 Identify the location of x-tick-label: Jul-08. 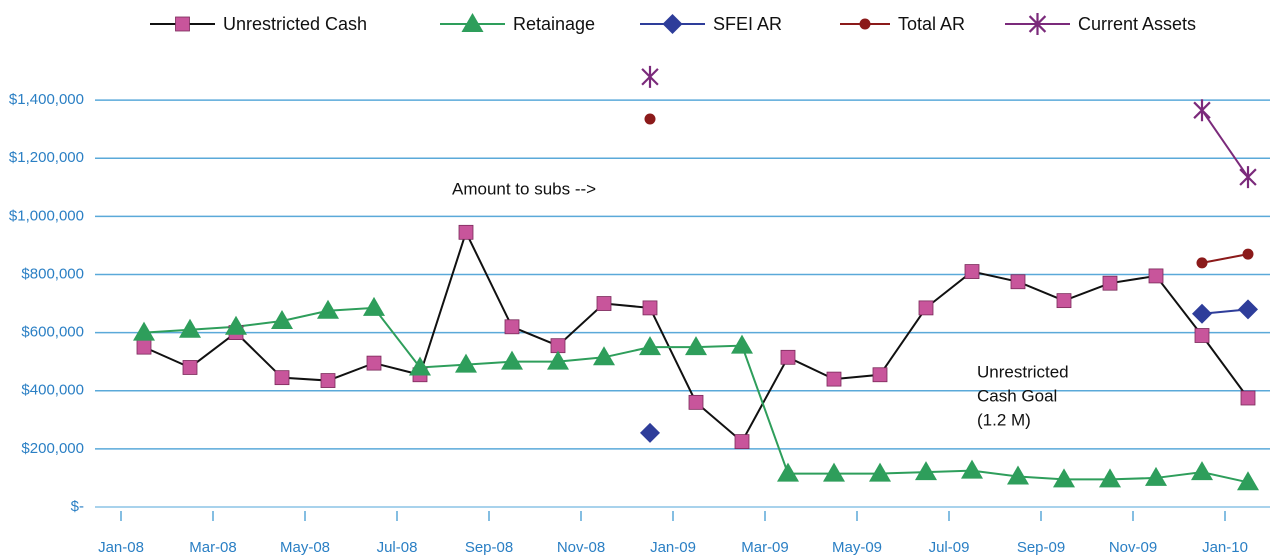
(397, 547).